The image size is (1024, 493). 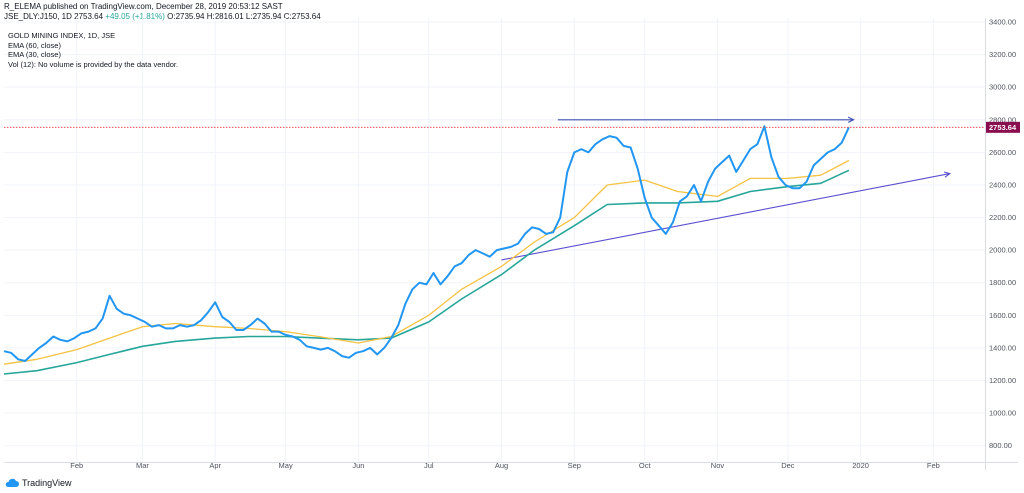 I want to click on footer: TradingView, so click(x=38, y=483).